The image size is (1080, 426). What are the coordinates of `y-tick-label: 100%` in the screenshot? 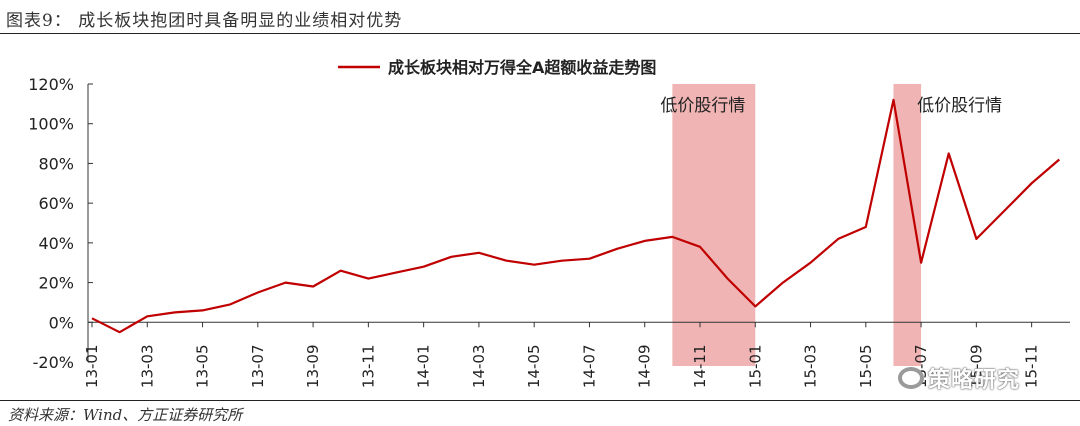 It's located at (51, 124).